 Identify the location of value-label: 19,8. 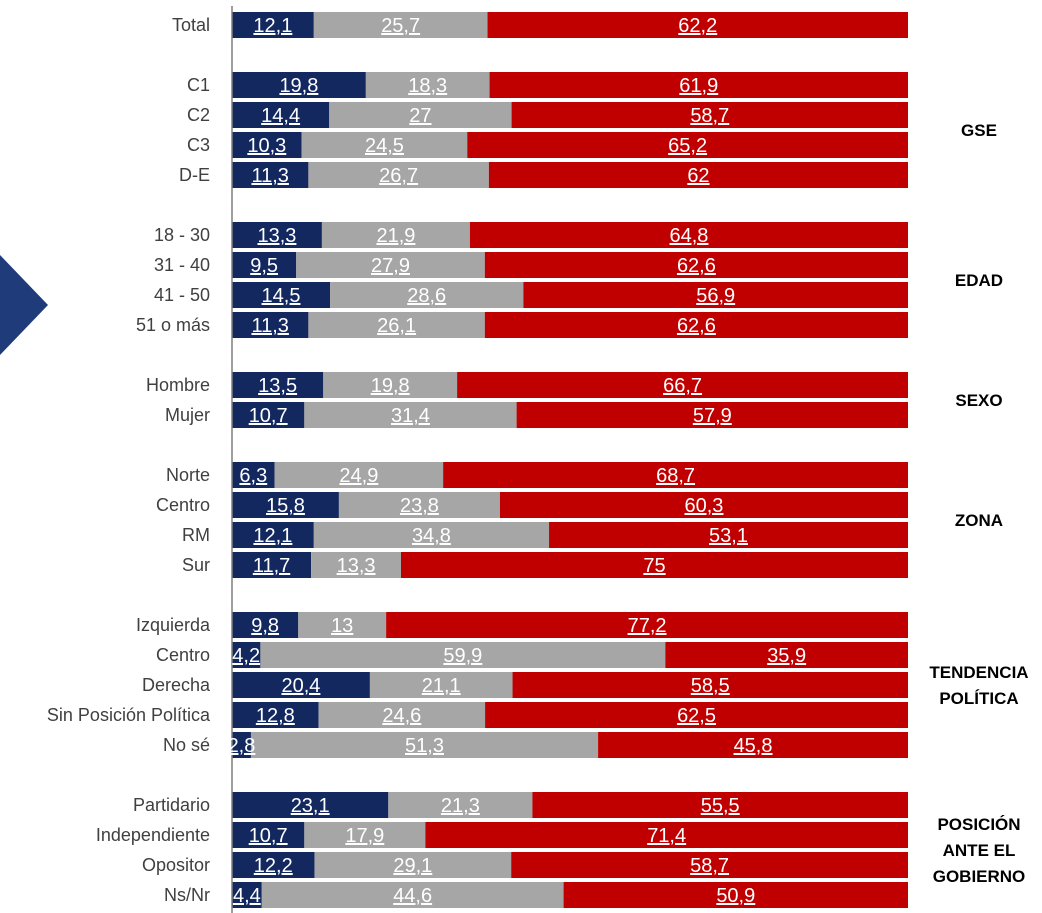
(298, 86).